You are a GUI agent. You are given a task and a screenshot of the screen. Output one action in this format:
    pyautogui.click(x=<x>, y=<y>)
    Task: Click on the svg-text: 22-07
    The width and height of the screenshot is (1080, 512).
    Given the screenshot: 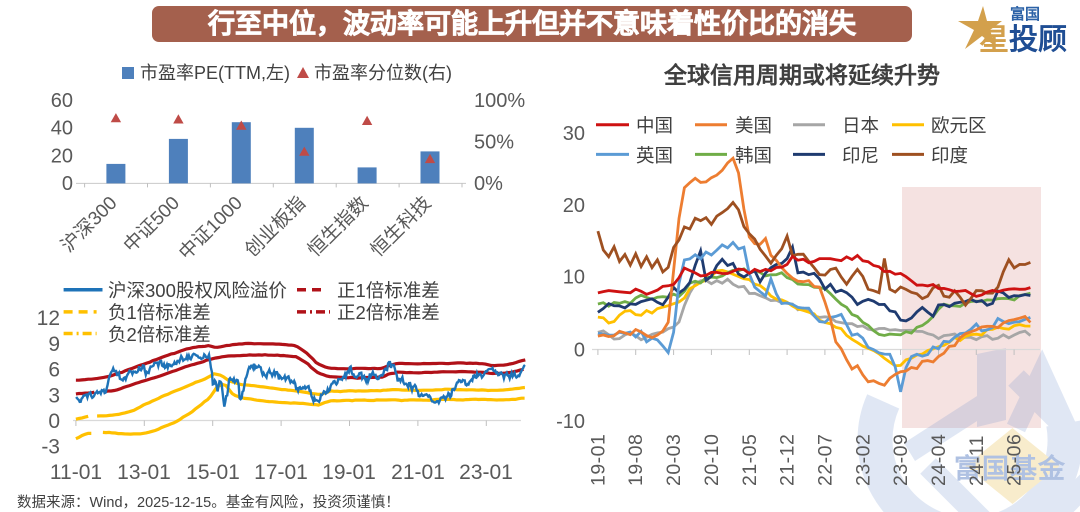 What is the action you would take?
    pyautogui.click(x=825, y=460)
    